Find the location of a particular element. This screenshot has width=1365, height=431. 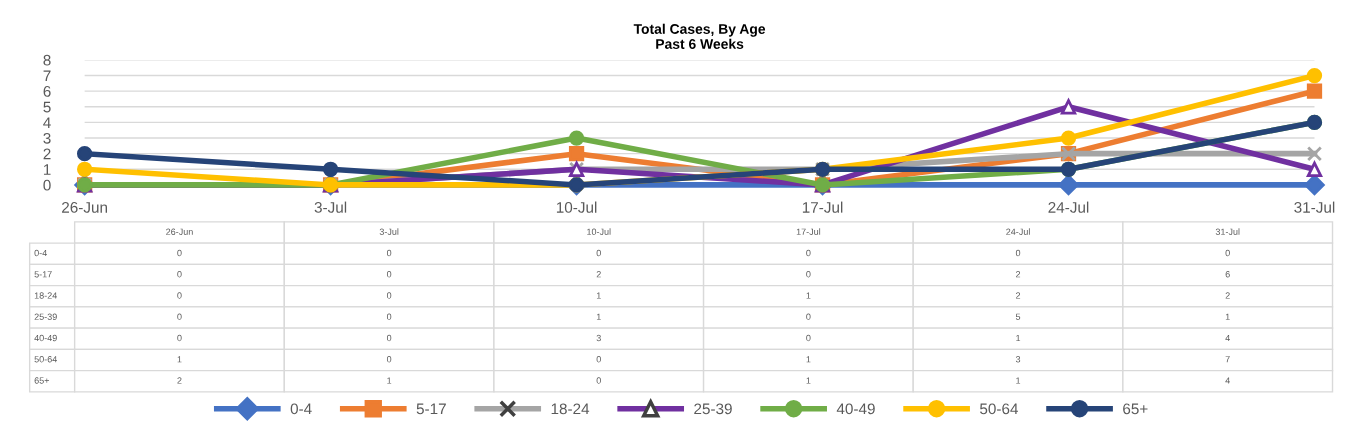

legend-label: 0-4 is located at coordinates (301, 409).